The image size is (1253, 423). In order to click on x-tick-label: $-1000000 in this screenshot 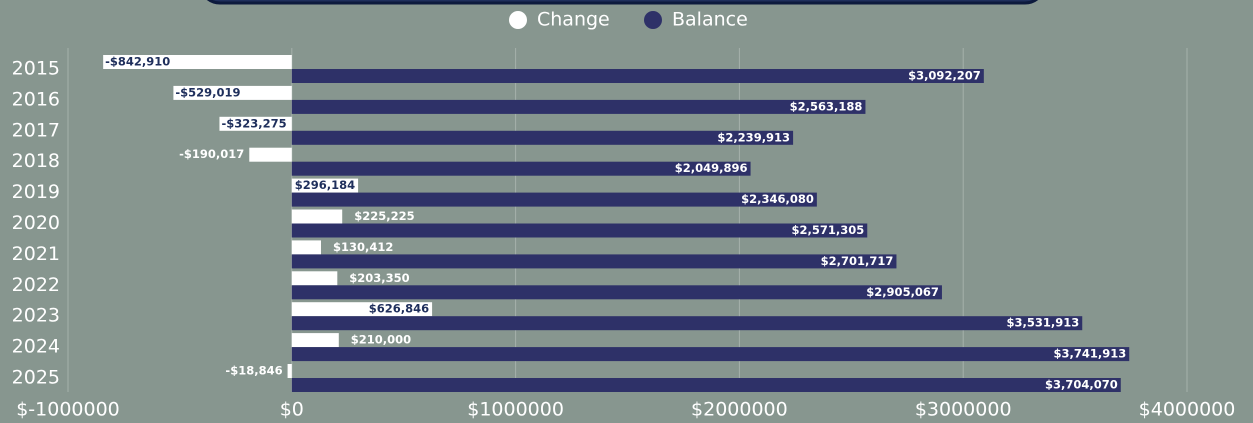, I will do `click(68, 410)`.